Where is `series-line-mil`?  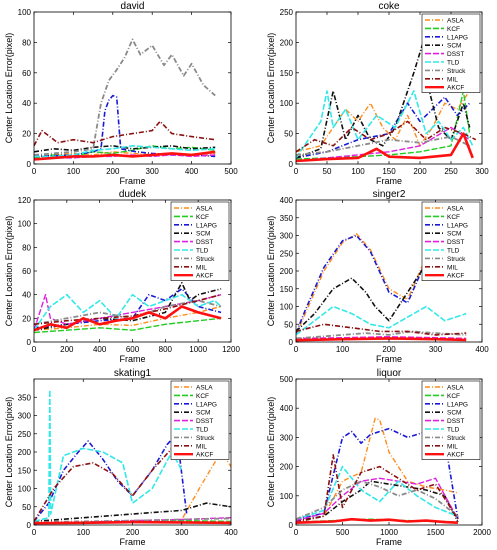
series-line-mil is located at coordinates (124, 133).